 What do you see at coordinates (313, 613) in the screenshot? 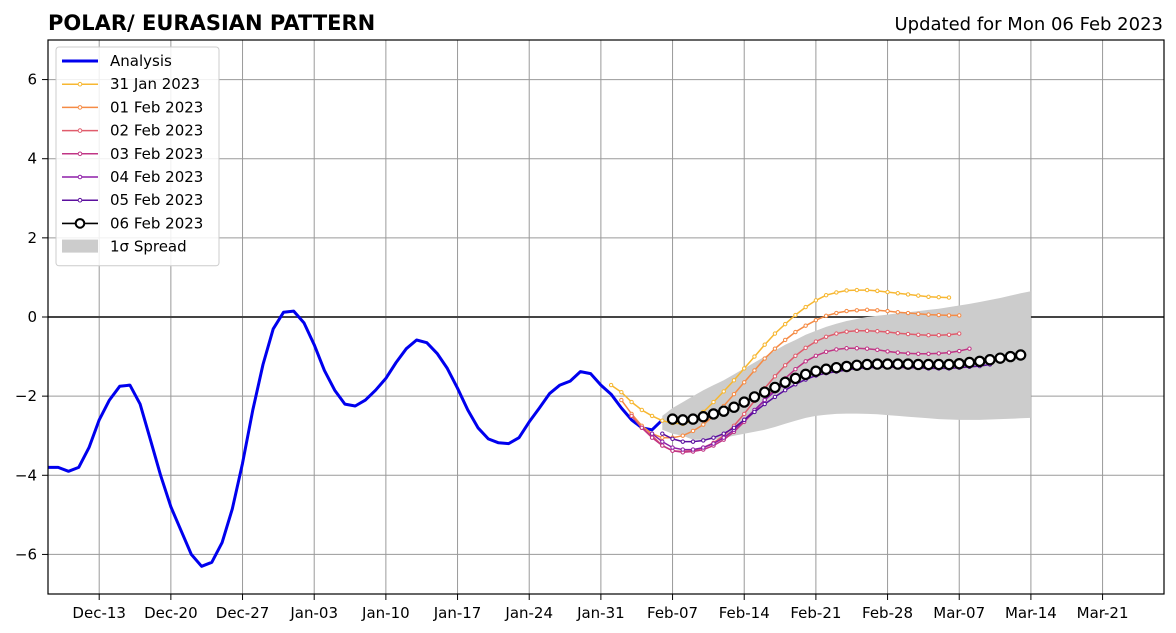
I see `x-tick-label: Jan-03` at bounding box center [313, 613].